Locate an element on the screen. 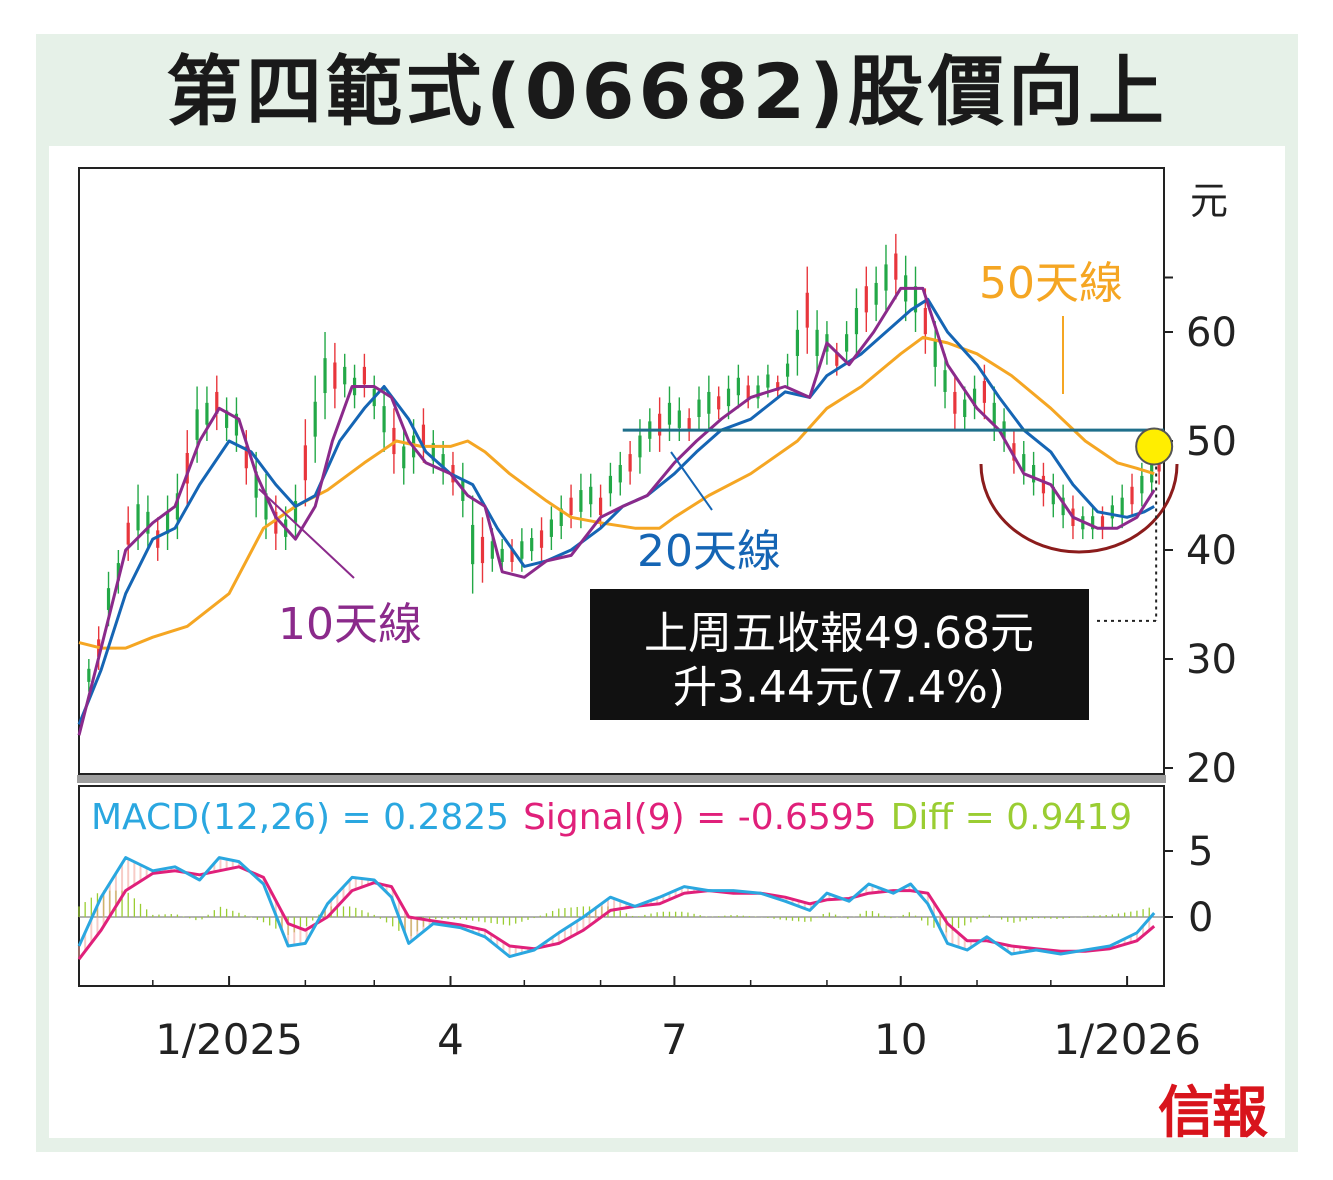  macd-header-macd: MACD(12,26) = 0.2825 is located at coordinates (300, 817).